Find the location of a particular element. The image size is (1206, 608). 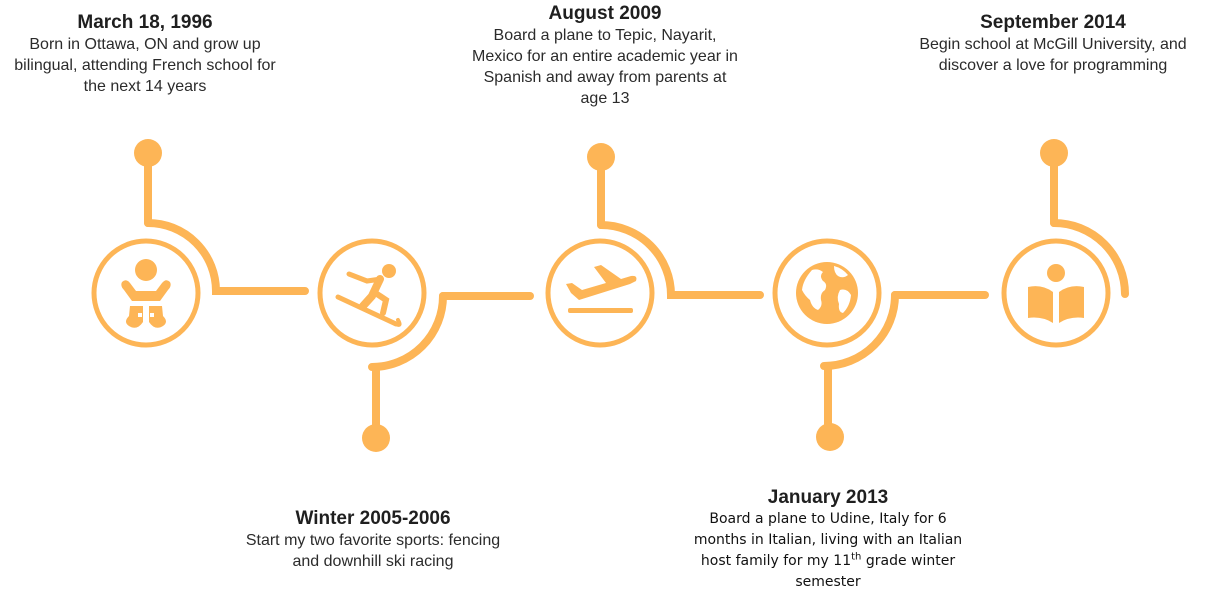

baby-icon is located at coordinates (146, 293).